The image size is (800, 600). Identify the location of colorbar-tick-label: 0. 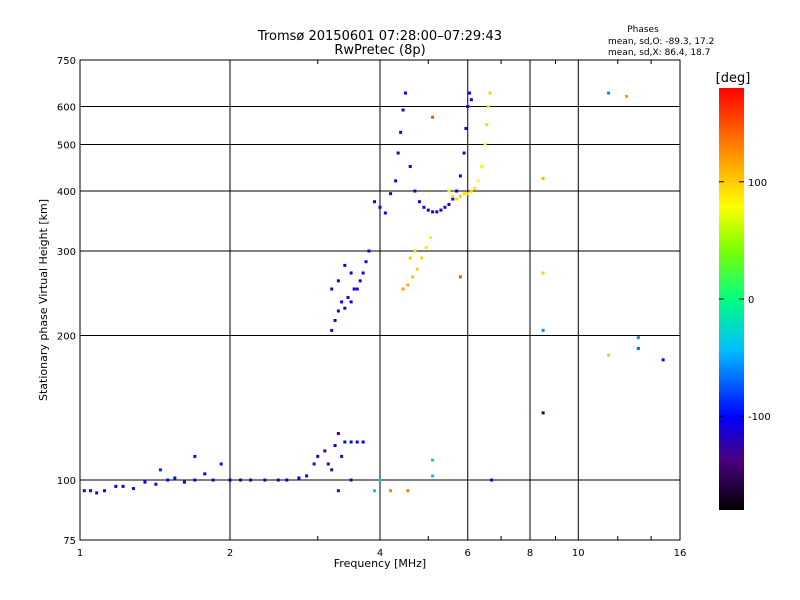
(751, 300).